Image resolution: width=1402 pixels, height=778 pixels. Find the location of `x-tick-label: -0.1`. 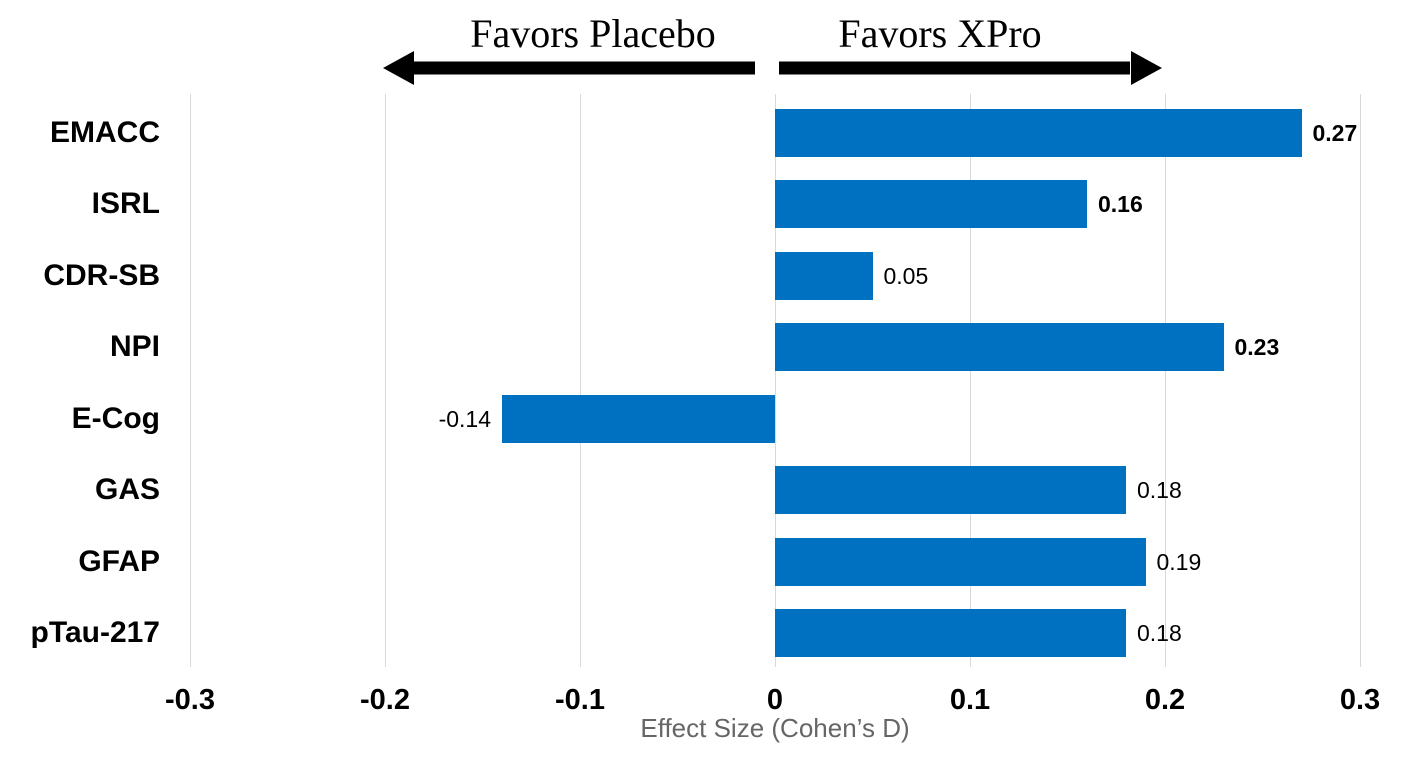

x-tick-label: -0.1 is located at coordinates (580, 700).